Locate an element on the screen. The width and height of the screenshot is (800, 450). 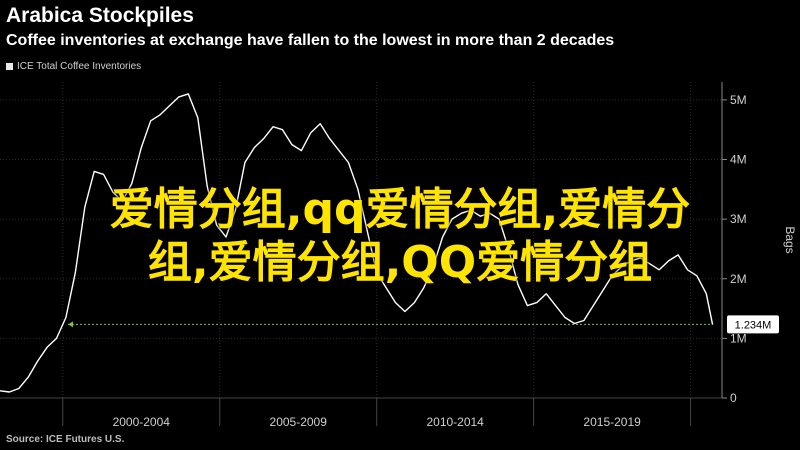
x-tick-label-3: 2015-2019 is located at coordinates (612, 422).